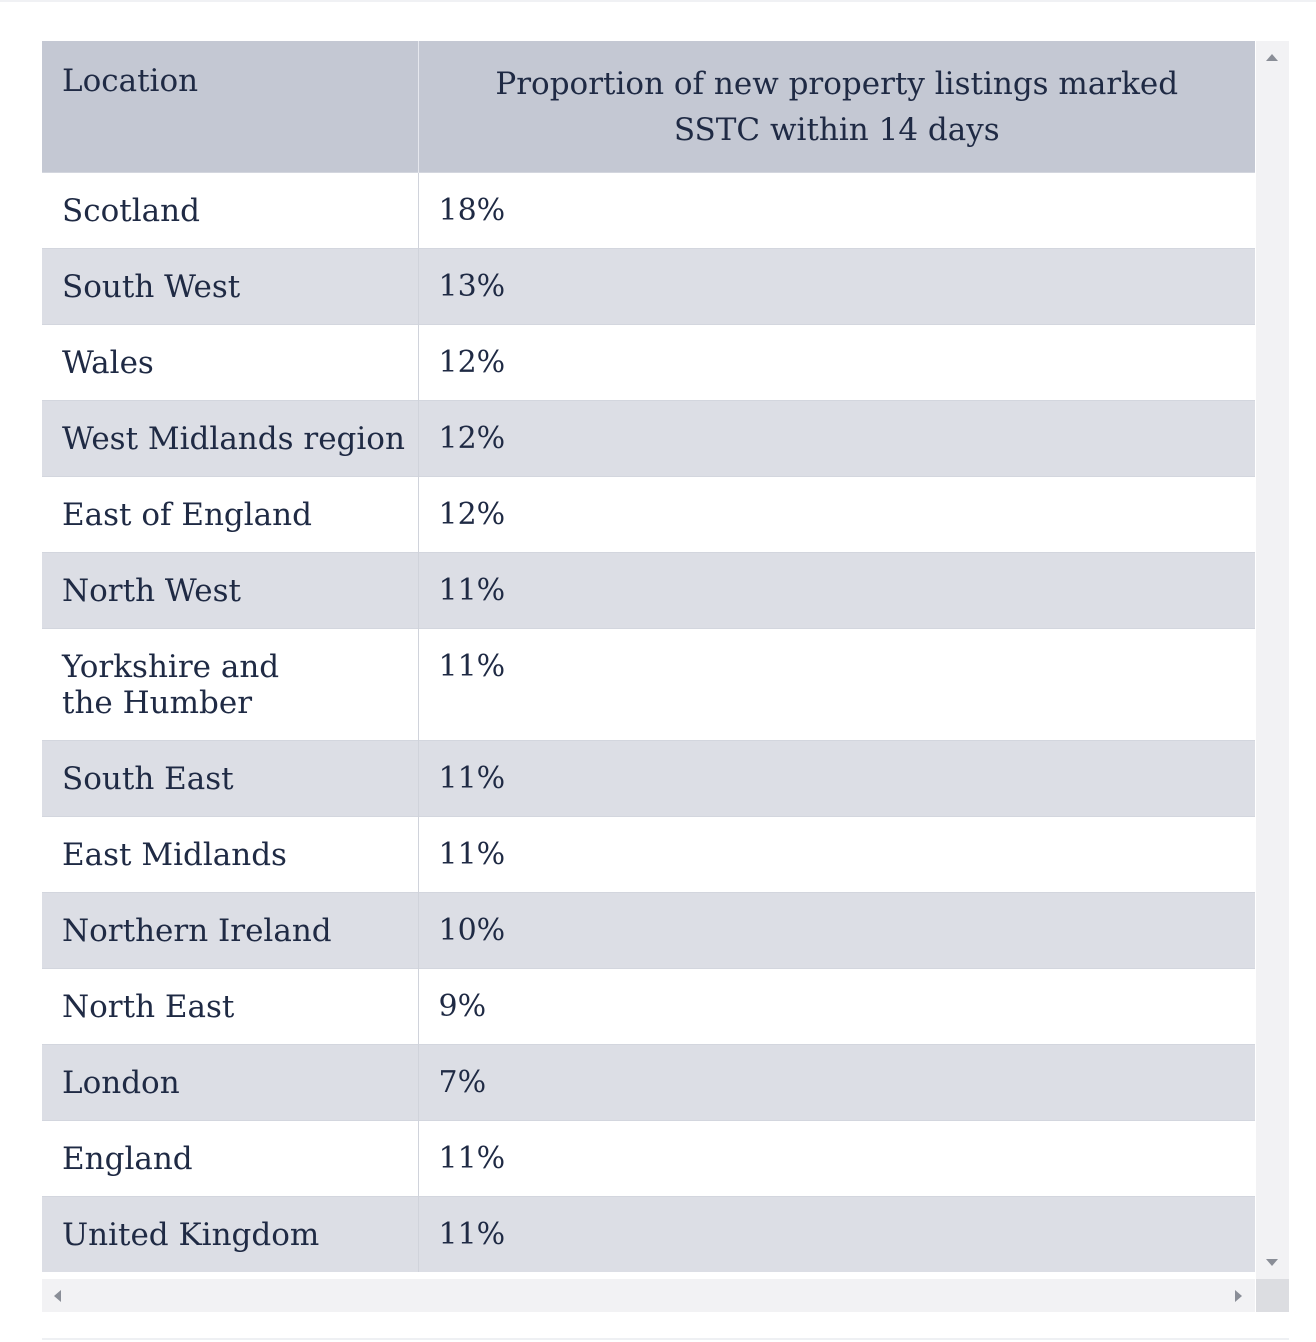 This screenshot has width=1316, height=1342. What do you see at coordinates (230, 1157) in the screenshot?
I see `cell-location: England` at bounding box center [230, 1157].